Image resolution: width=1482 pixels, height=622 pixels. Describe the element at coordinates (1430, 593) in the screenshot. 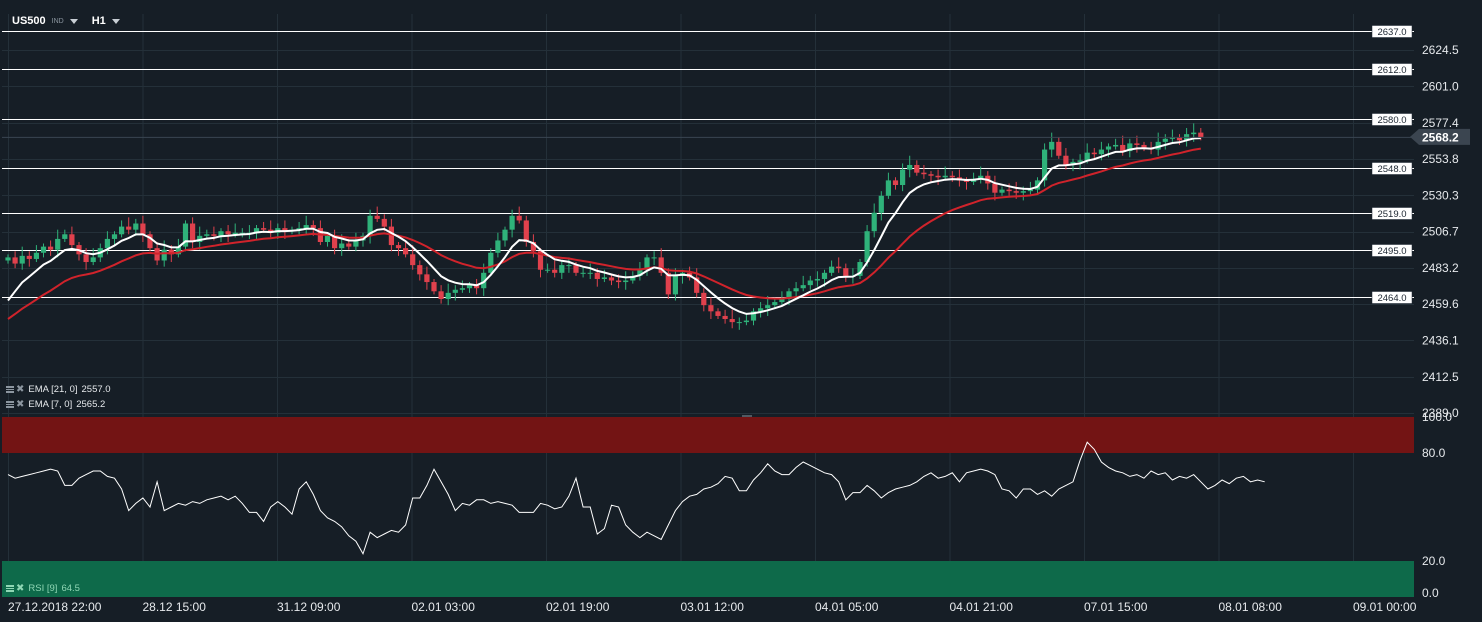

I see `rsi-tick-label: 0.0` at that location.